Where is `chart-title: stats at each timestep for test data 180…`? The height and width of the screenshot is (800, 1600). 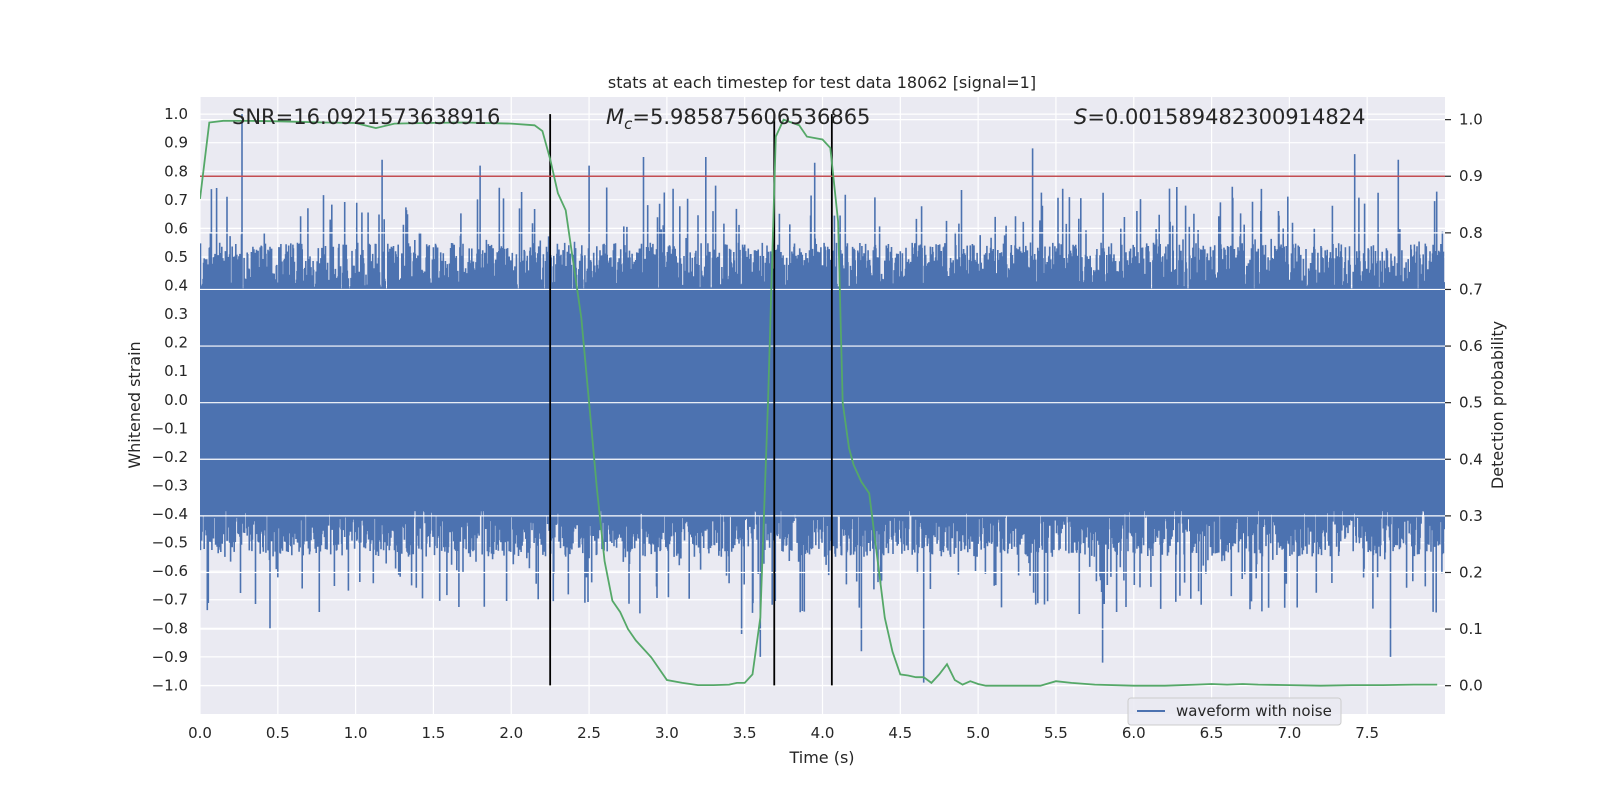 chart-title: stats at each timestep for test data 180… is located at coordinates (822, 82).